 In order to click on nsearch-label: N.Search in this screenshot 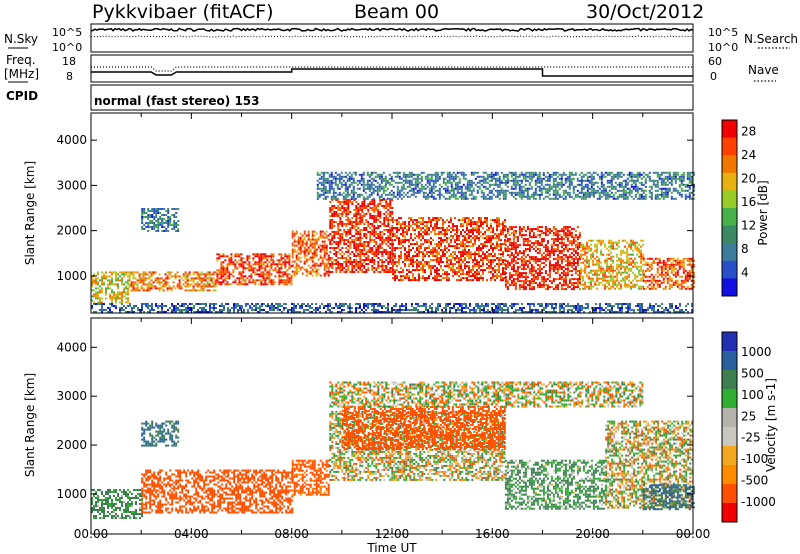, I will do `click(771, 39)`.